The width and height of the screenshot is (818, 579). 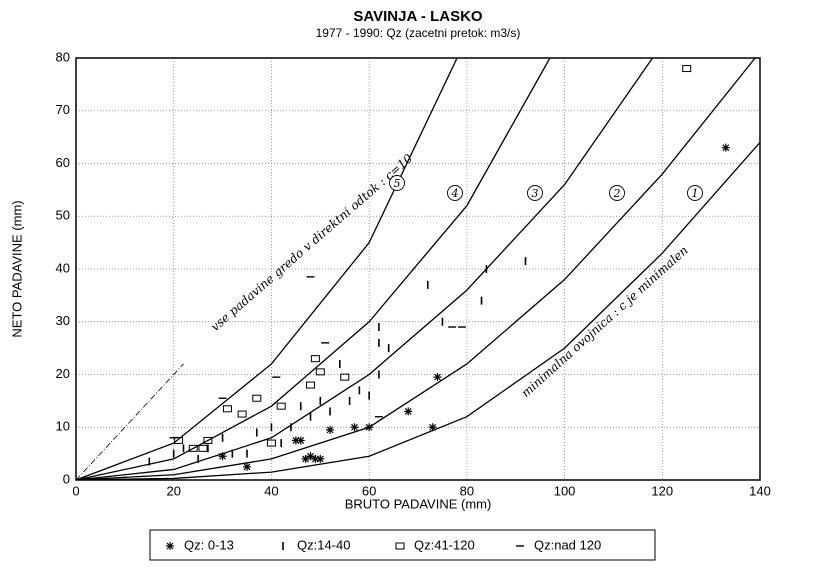 I want to click on x-axis-label: BRUTO PADAVINE (mm), so click(x=418, y=503).